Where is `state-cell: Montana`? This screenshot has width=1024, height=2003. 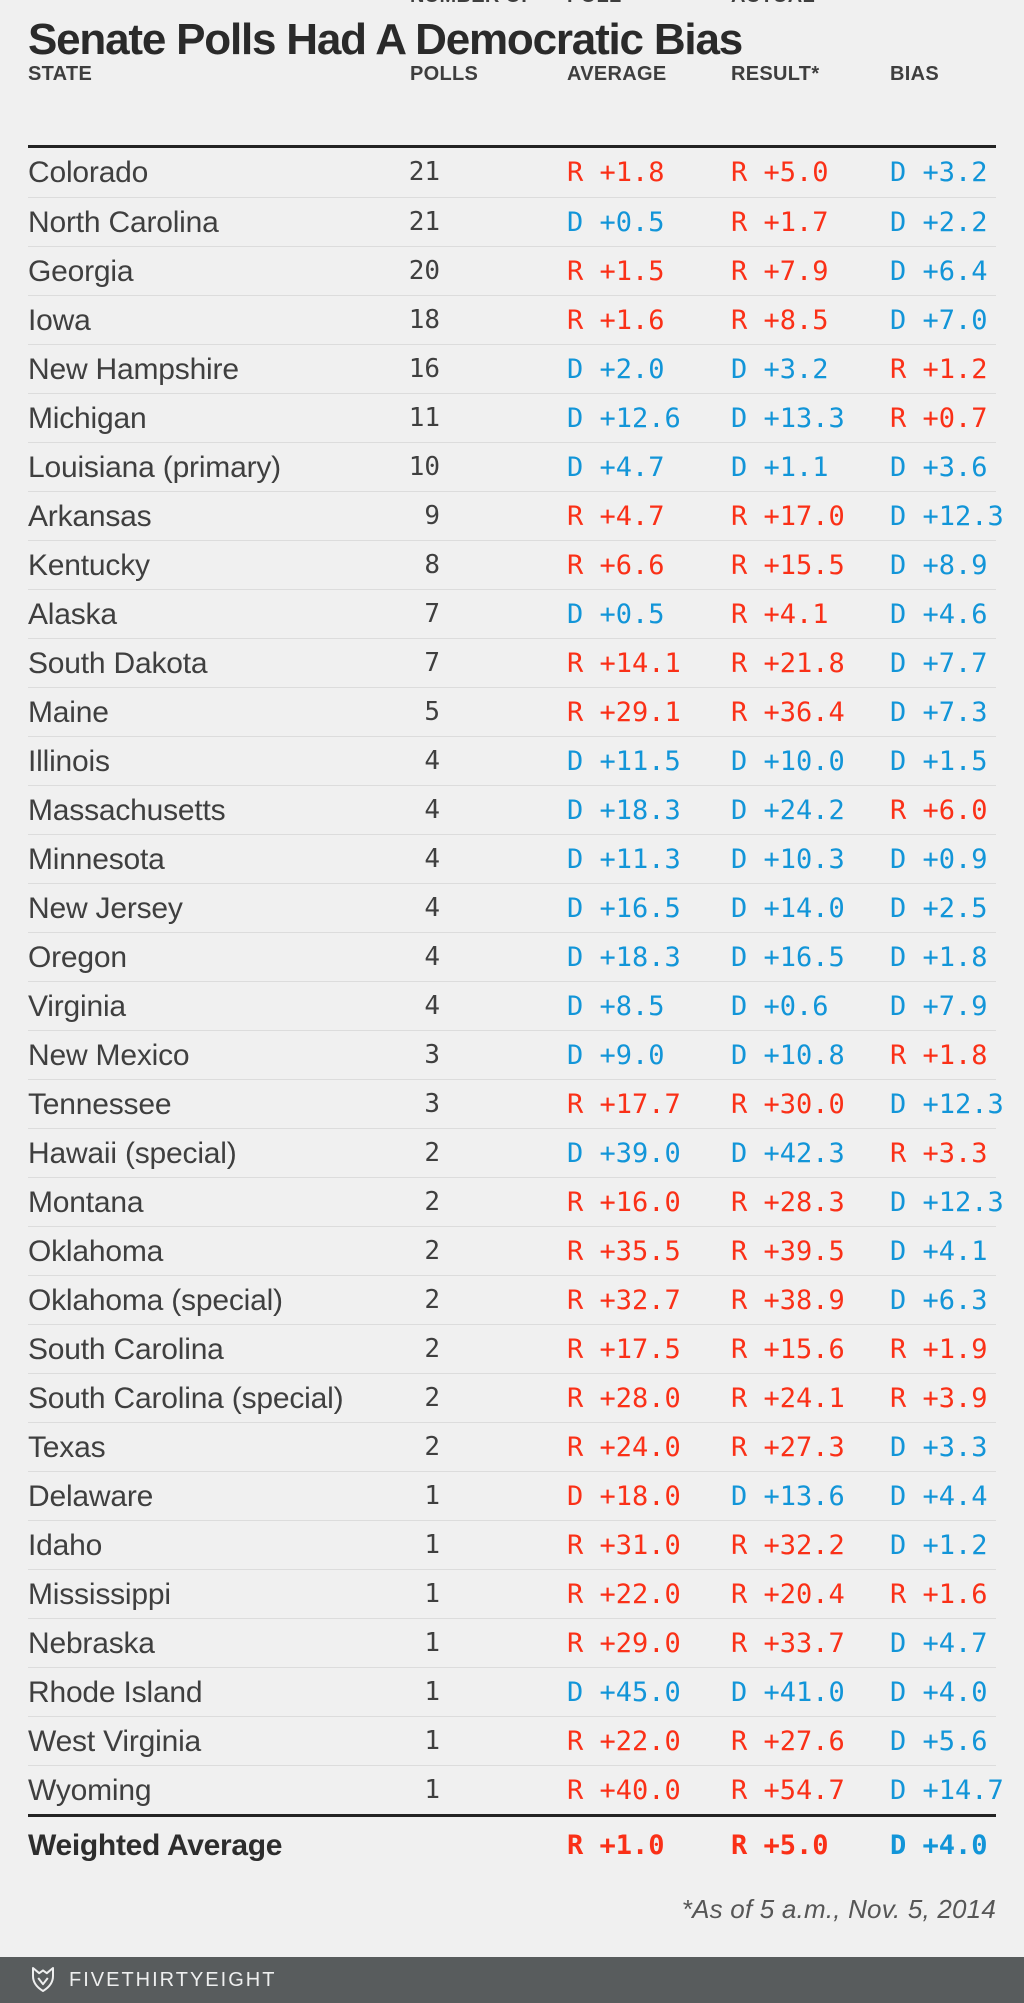
state-cell: Montana is located at coordinates (86, 1203).